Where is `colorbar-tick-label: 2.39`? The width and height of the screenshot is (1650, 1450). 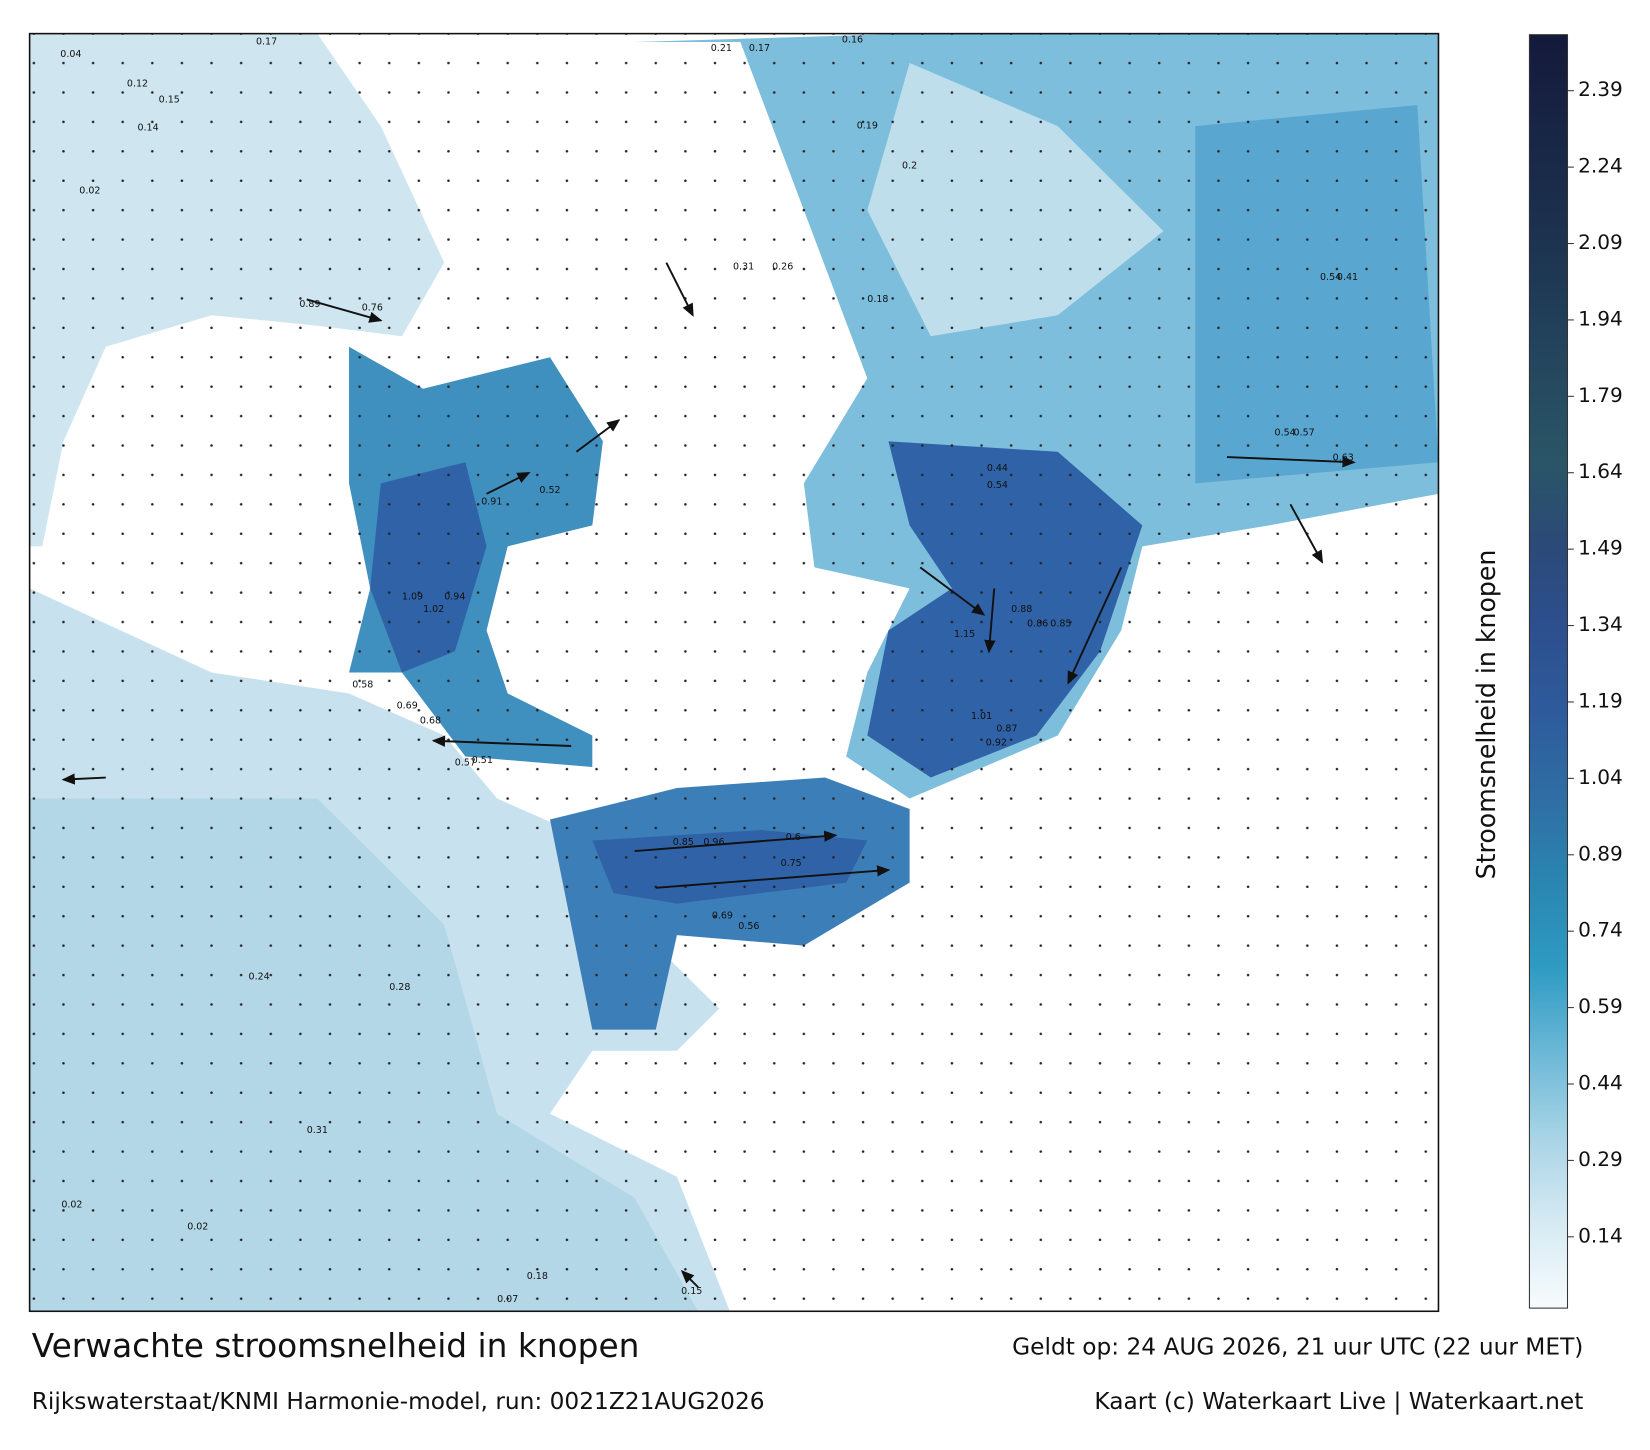
colorbar-tick-label: 2.39 is located at coordinates (1600, 89).